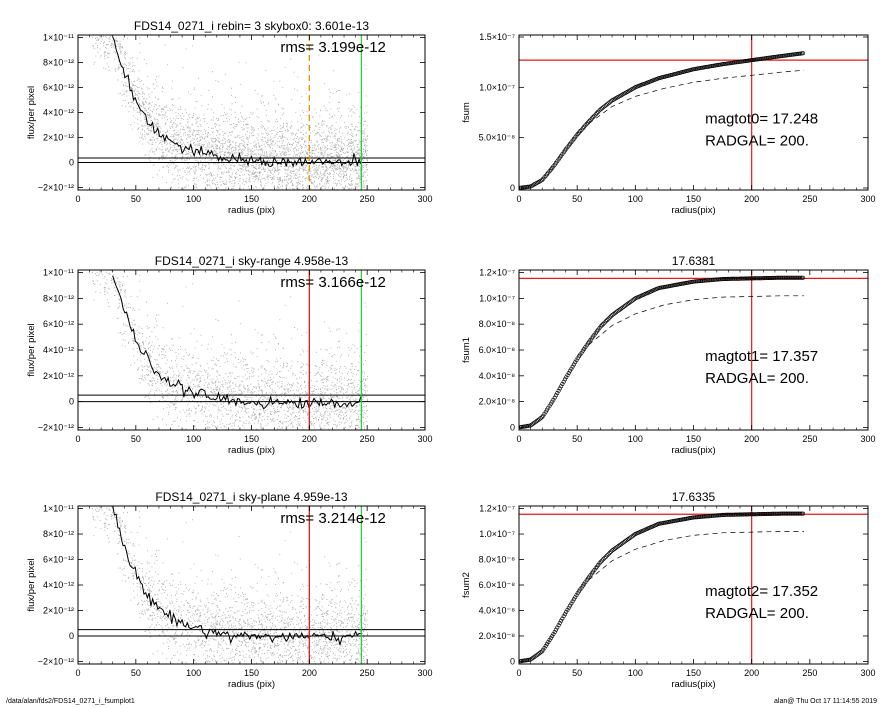 Image resolution: width=885 pixels, height=708 pixels. Describe the element at coordinates (251, 439) in the screenshot. I see `x-tick-label: 150` at that location.